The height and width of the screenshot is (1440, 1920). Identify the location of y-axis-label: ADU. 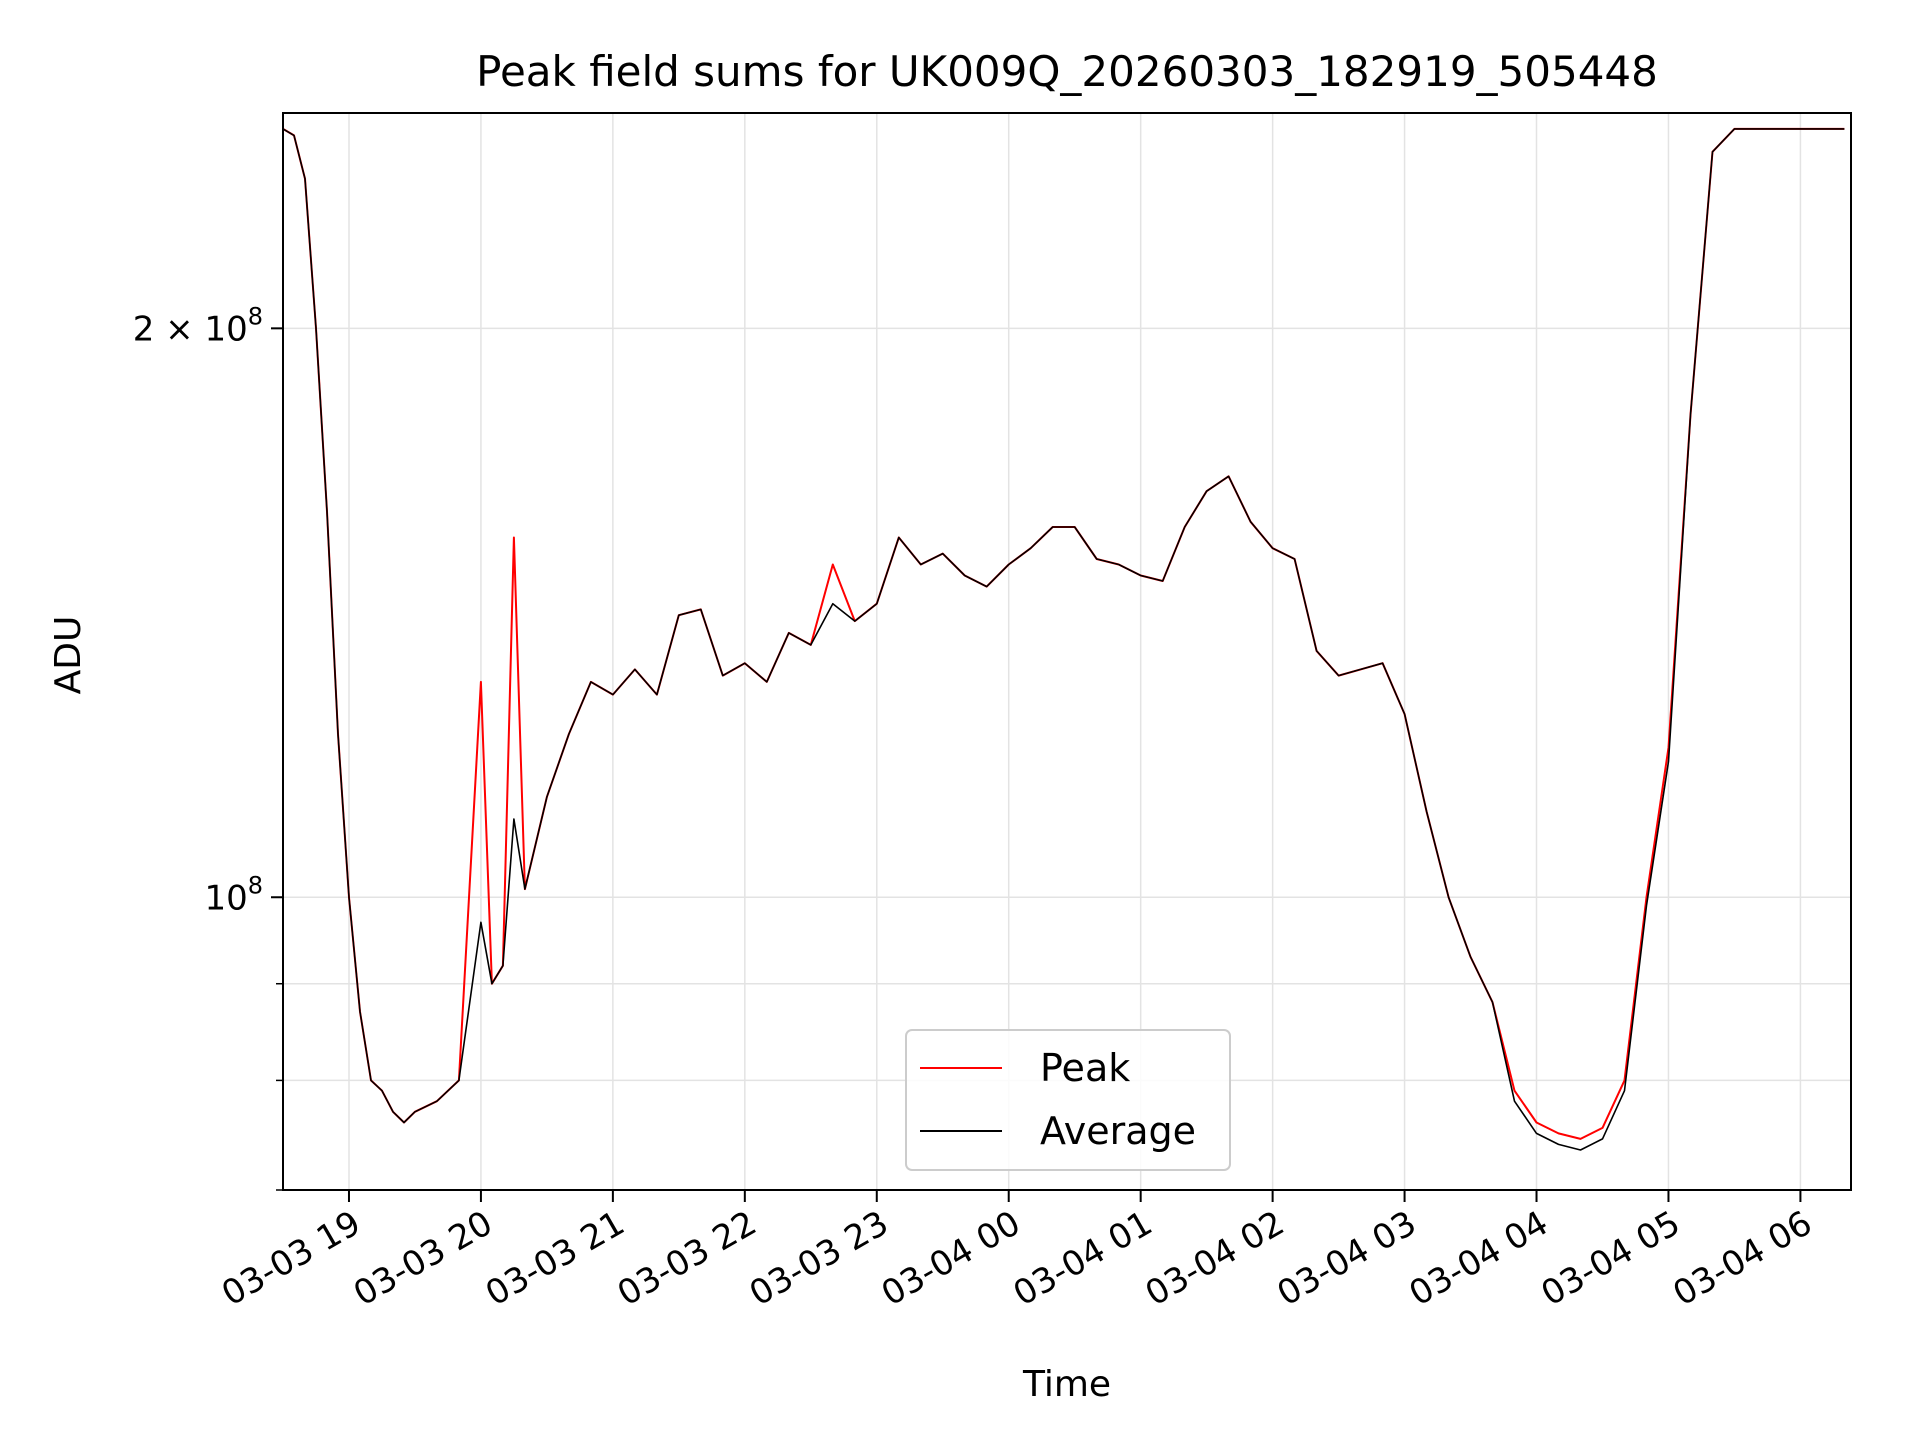
(68, 655).